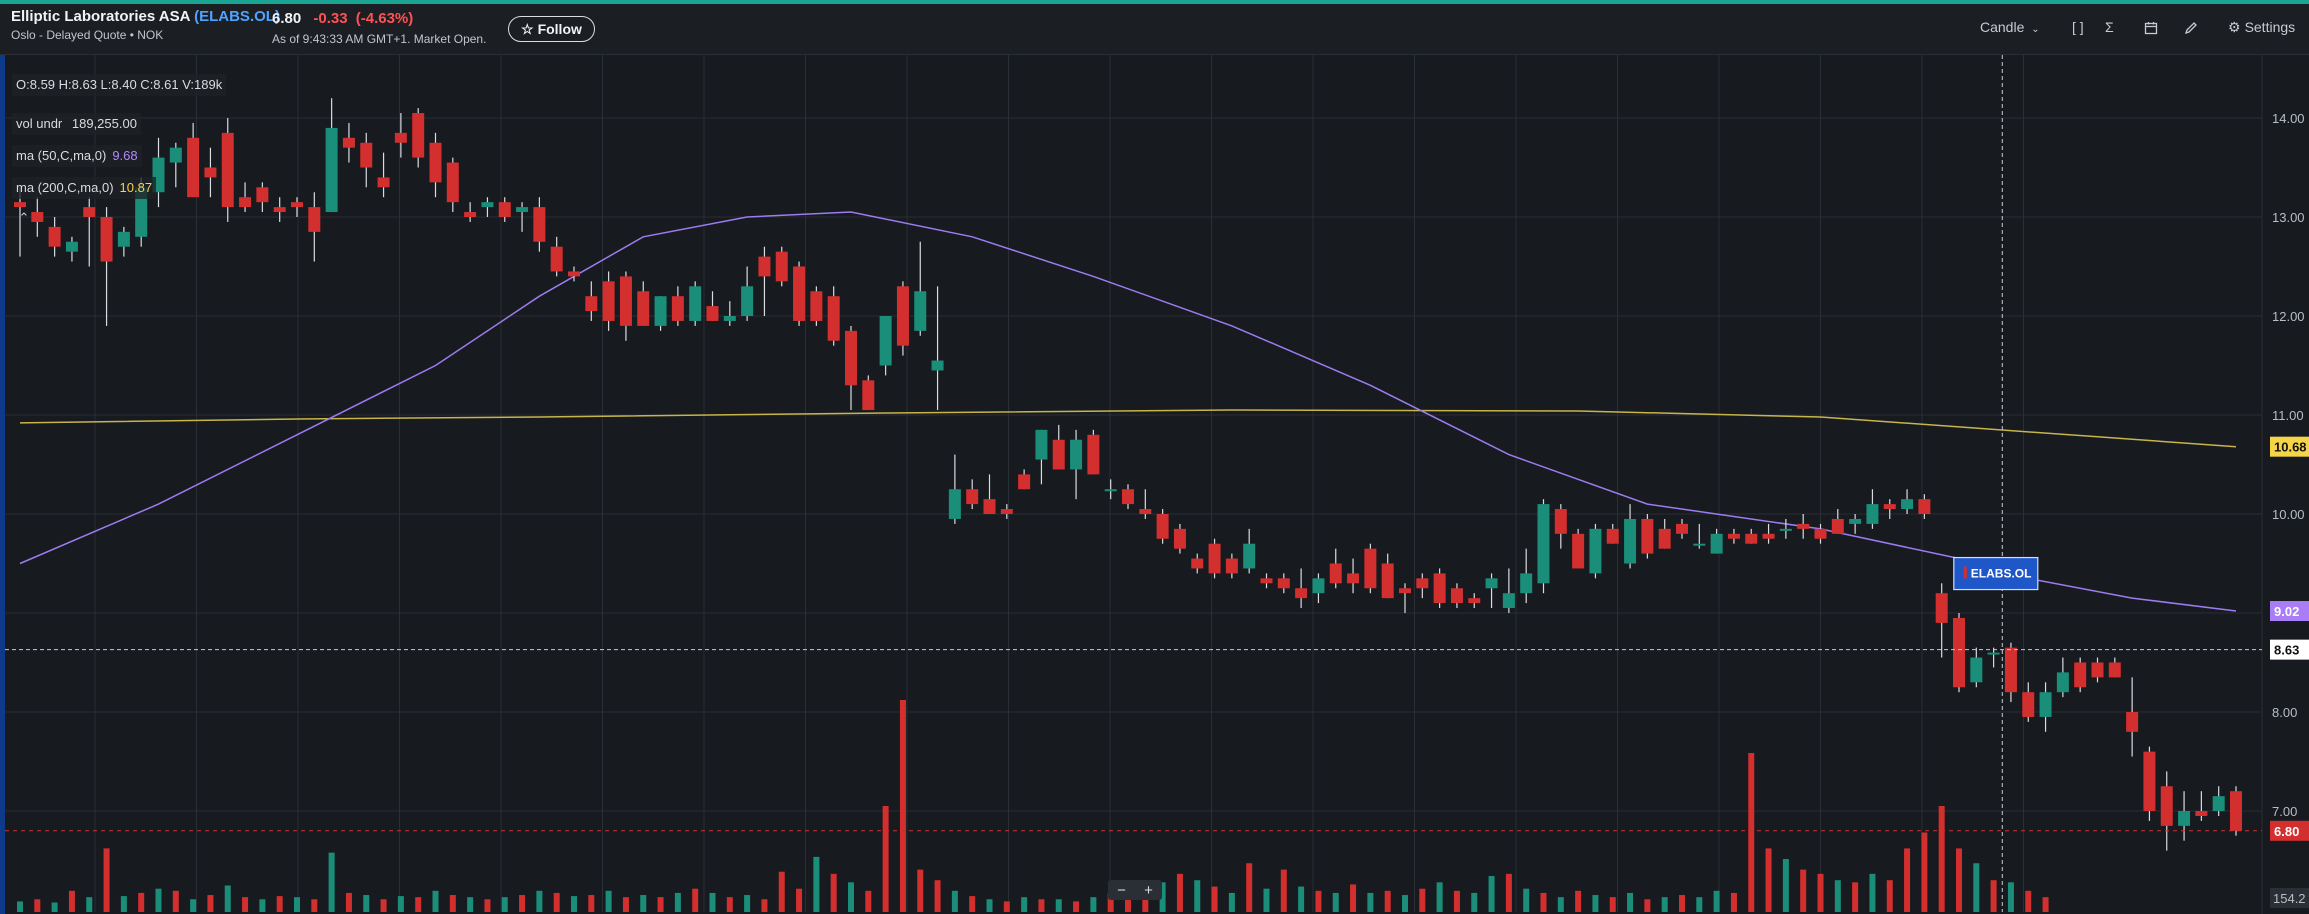  What do you see at coordinates (2270, 27) in the screenshot?
I see `settings-label: Settings` at bounding box center [2270, 27].